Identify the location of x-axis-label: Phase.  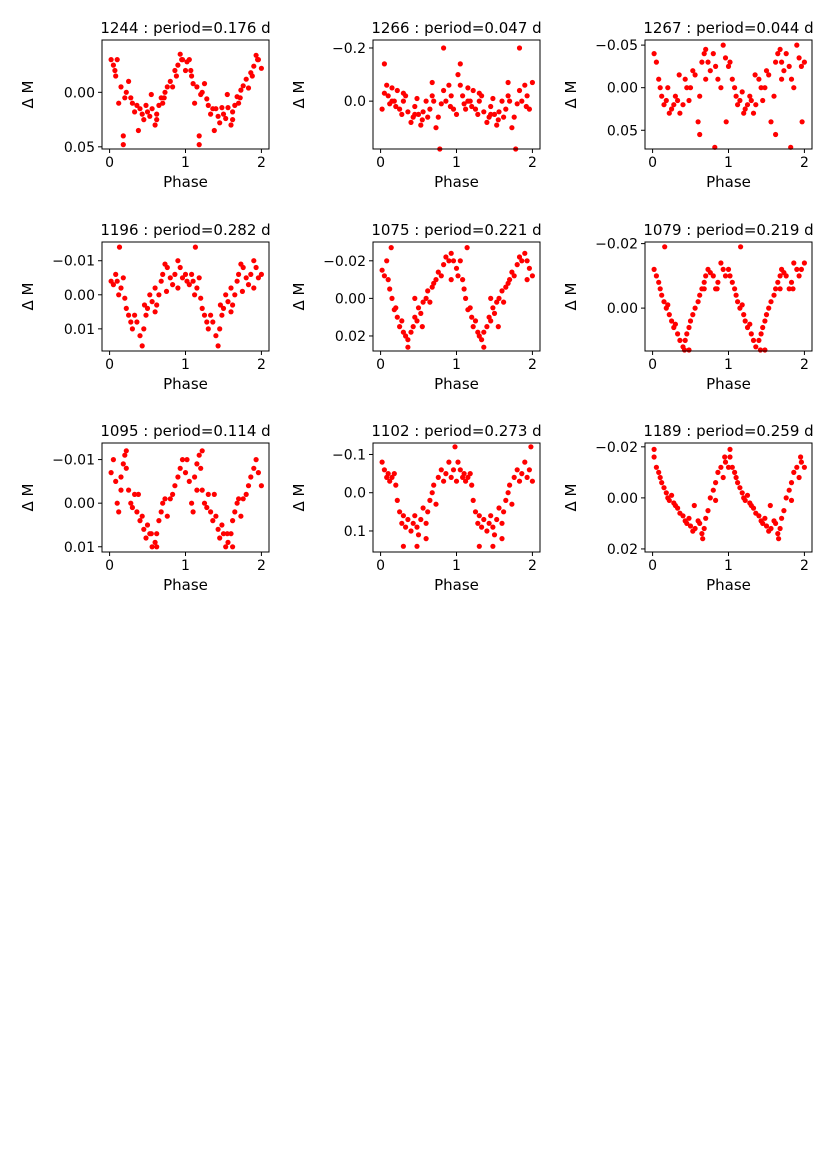
(728, 585).